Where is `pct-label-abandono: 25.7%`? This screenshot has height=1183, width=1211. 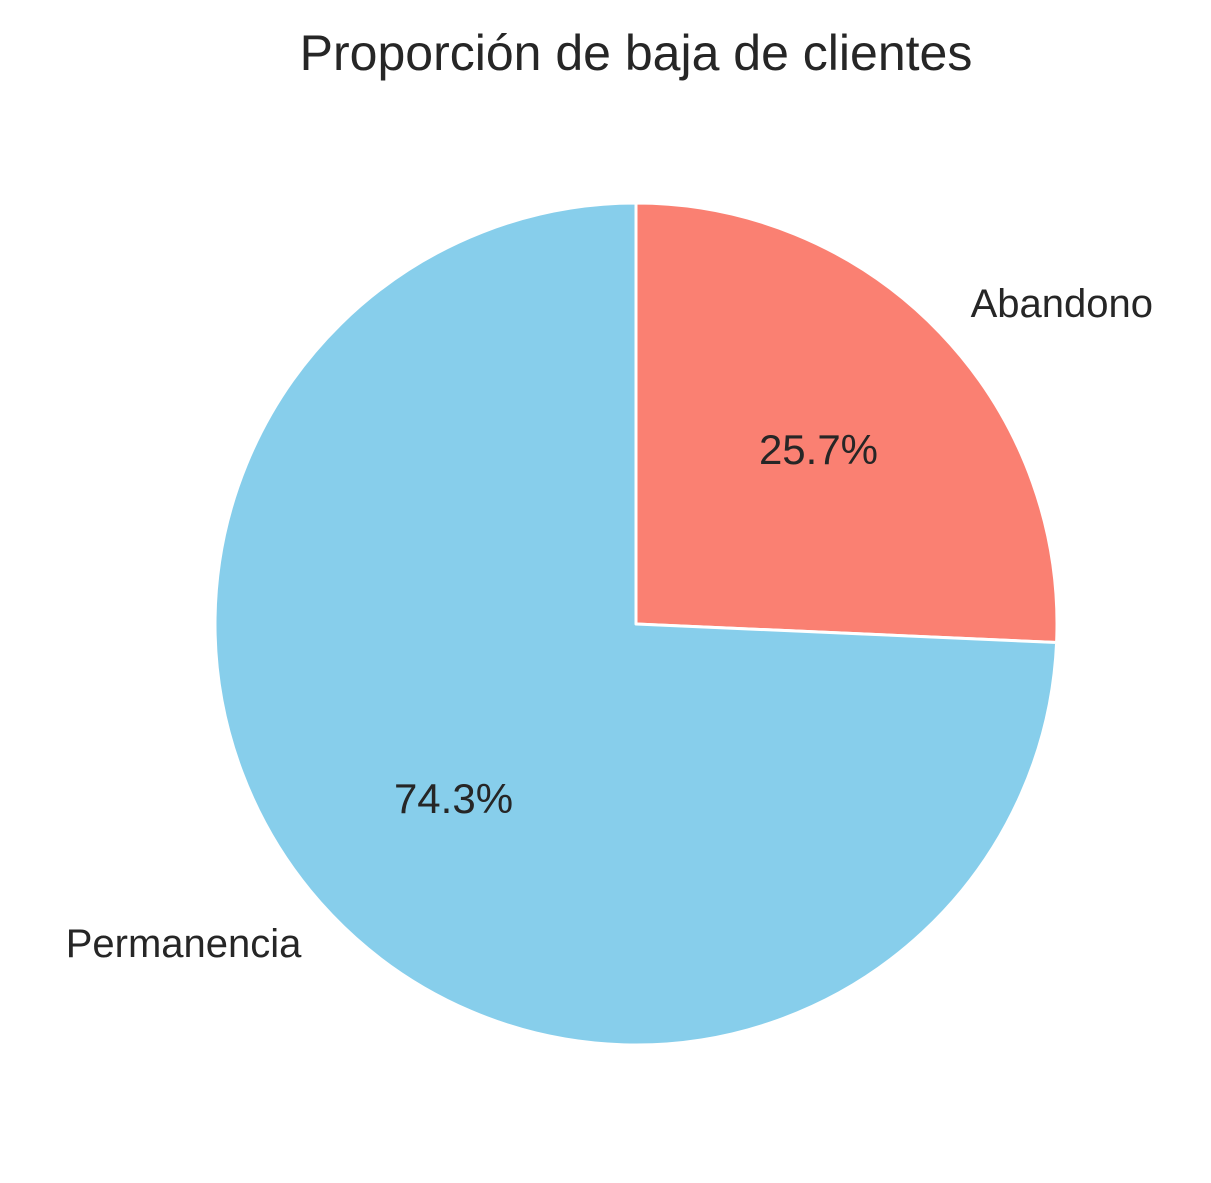
pct-label-abandono: 25.7% is located at coordinates (818, 449).